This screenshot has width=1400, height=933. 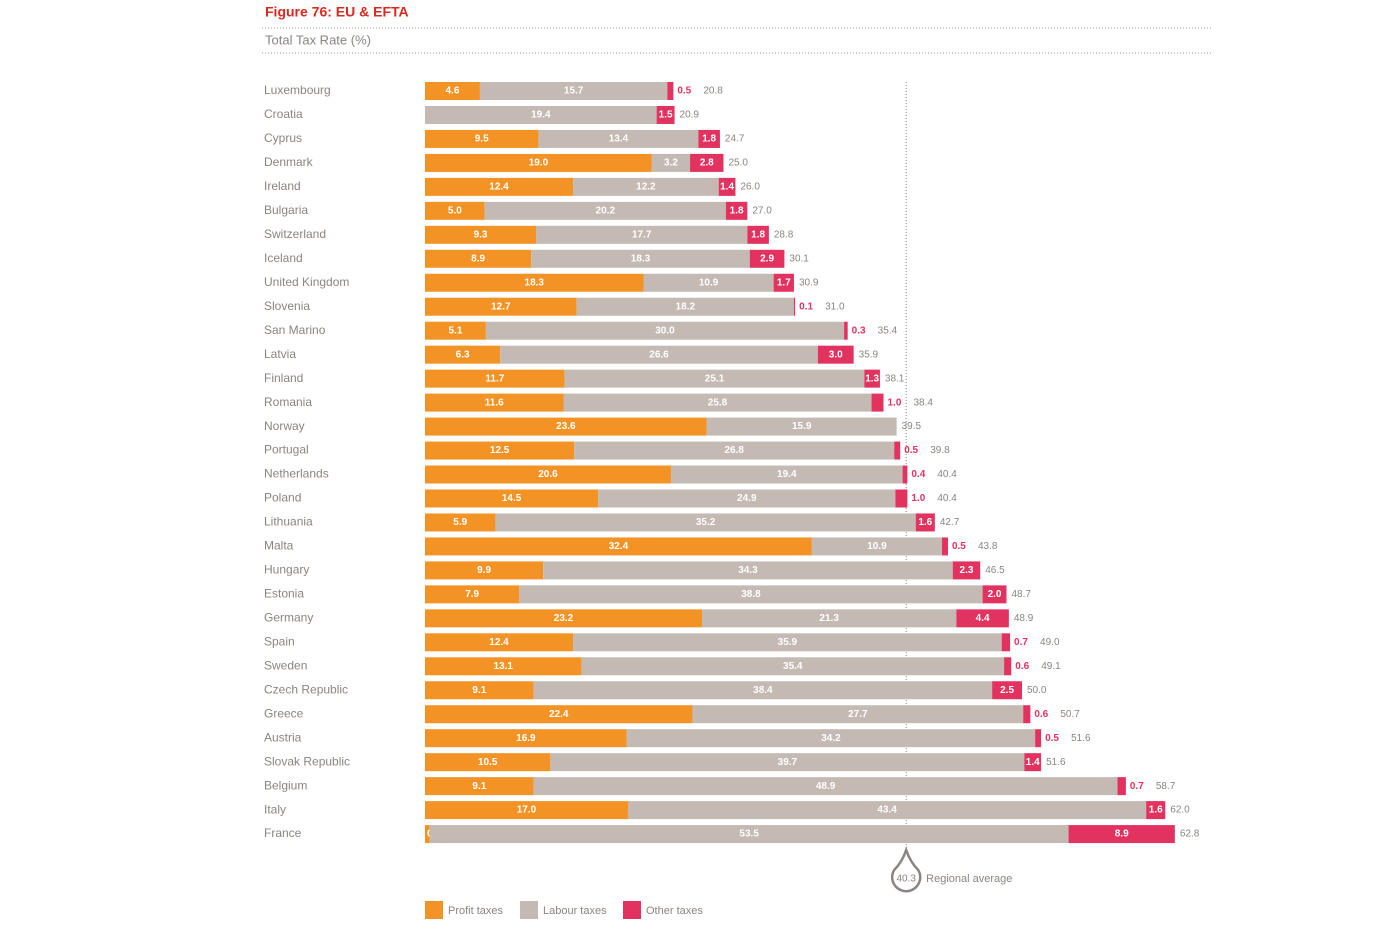 I want to click on value-label: 10.9, so click(x=877, y=546).